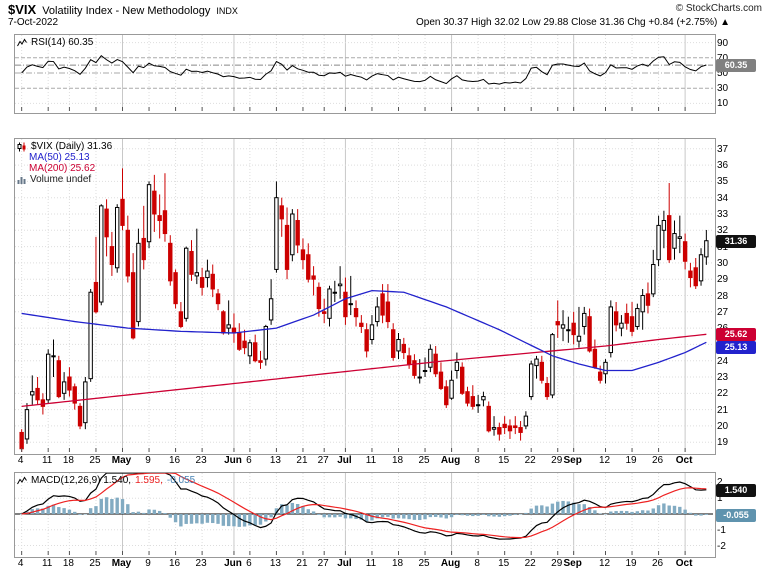  What do you see at coordinates (723, 312) in the screenshot?
I see `price-y-tick-label: 27` at bounding box center [723, 312].